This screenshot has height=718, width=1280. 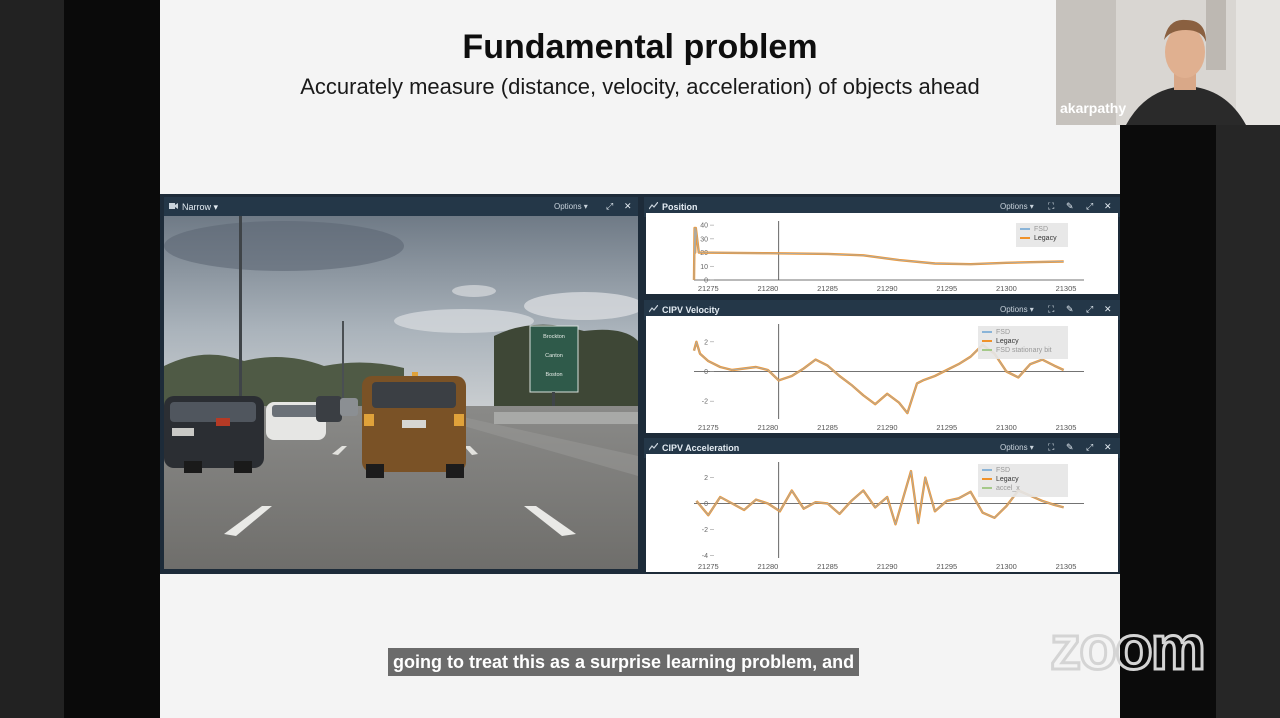 I want to click on camera-options-menu: Options ▾, so click(x=571, y=206).